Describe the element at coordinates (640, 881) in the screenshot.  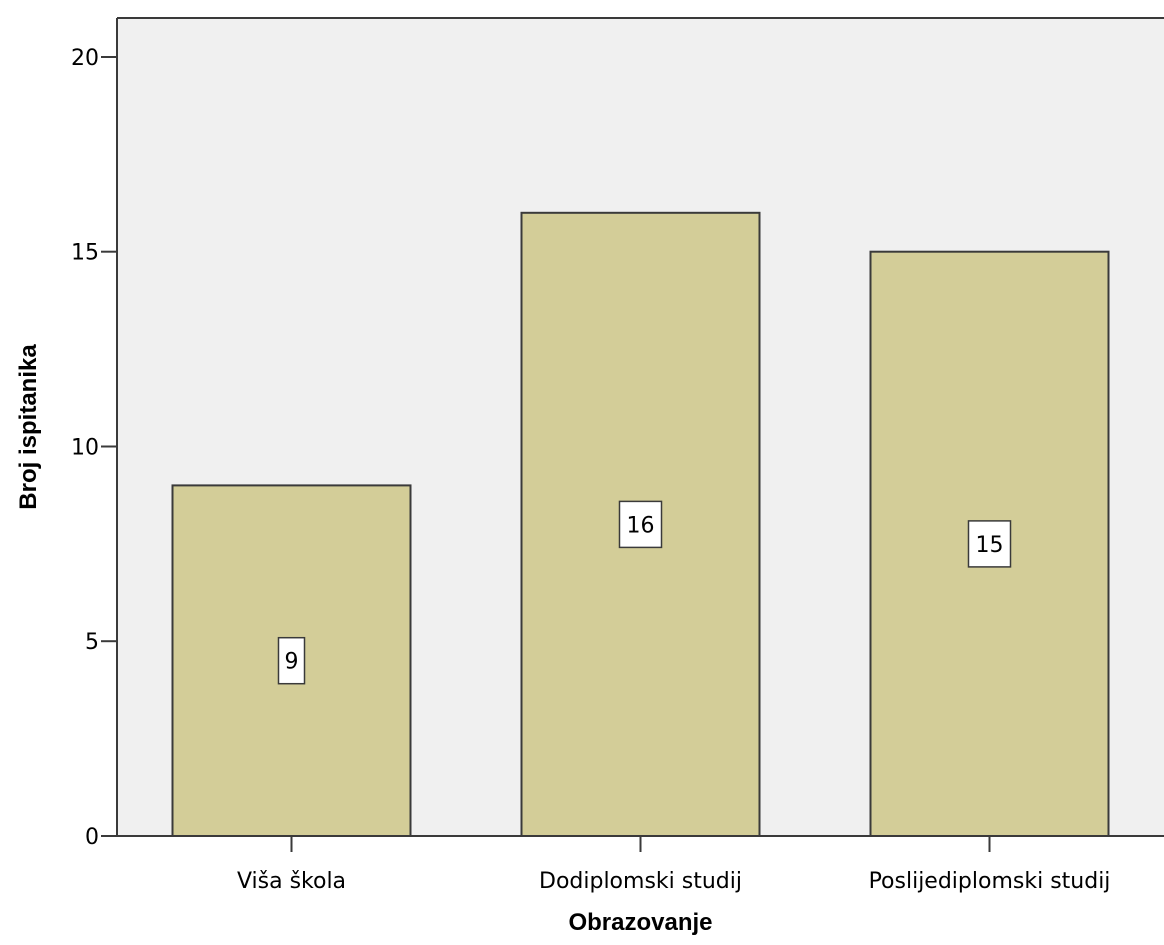
I see `x-tick-label: Dodiplomski studij` at that location.